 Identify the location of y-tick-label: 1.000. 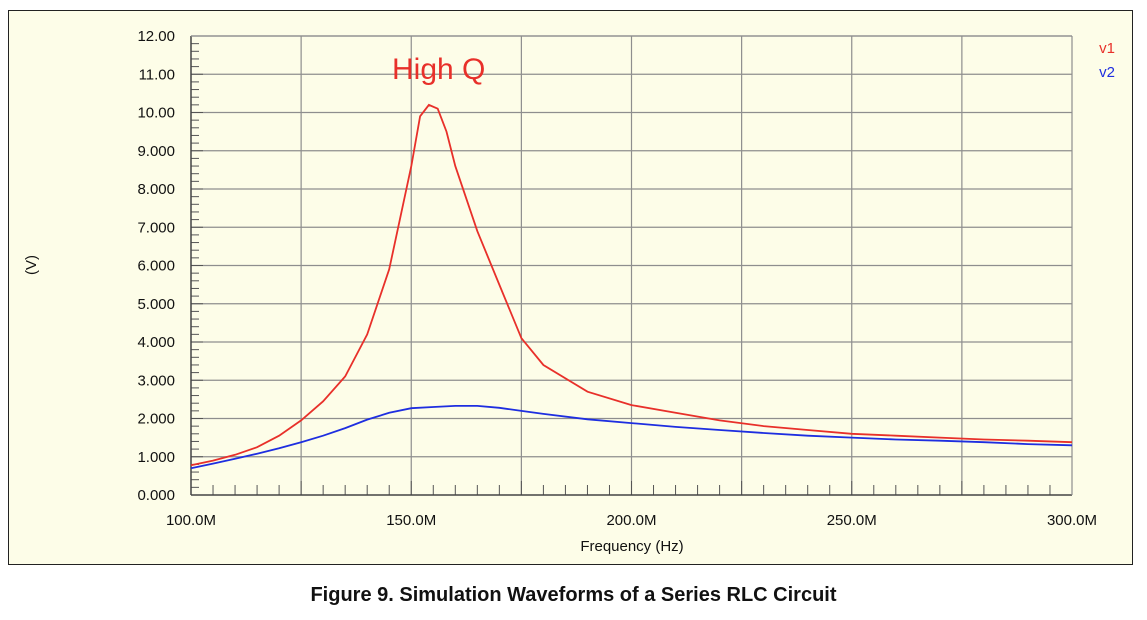
(156, 457).